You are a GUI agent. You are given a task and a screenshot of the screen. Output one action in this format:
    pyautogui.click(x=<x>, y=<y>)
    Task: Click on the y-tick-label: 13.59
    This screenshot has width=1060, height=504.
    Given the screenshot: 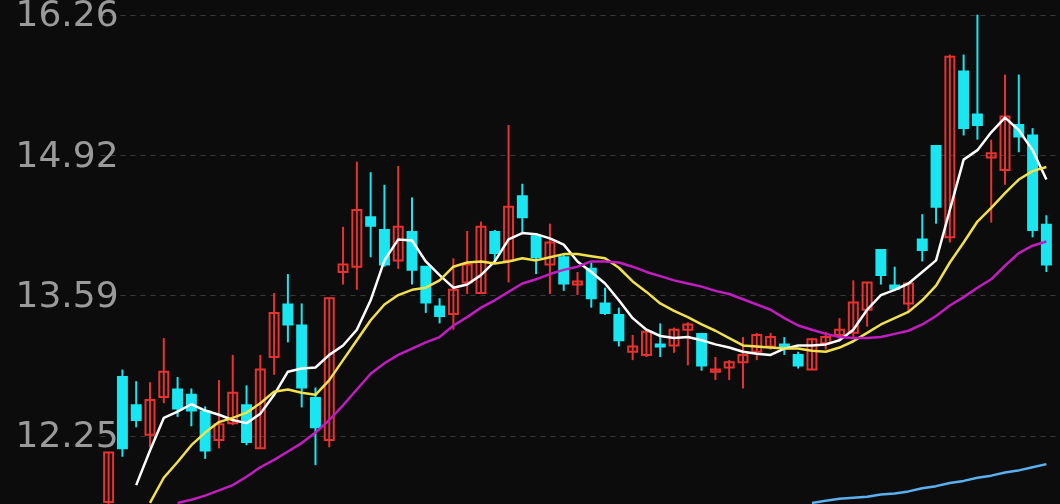 What is the action you would take?
    pyautogui.click(x=67, y=294)
    